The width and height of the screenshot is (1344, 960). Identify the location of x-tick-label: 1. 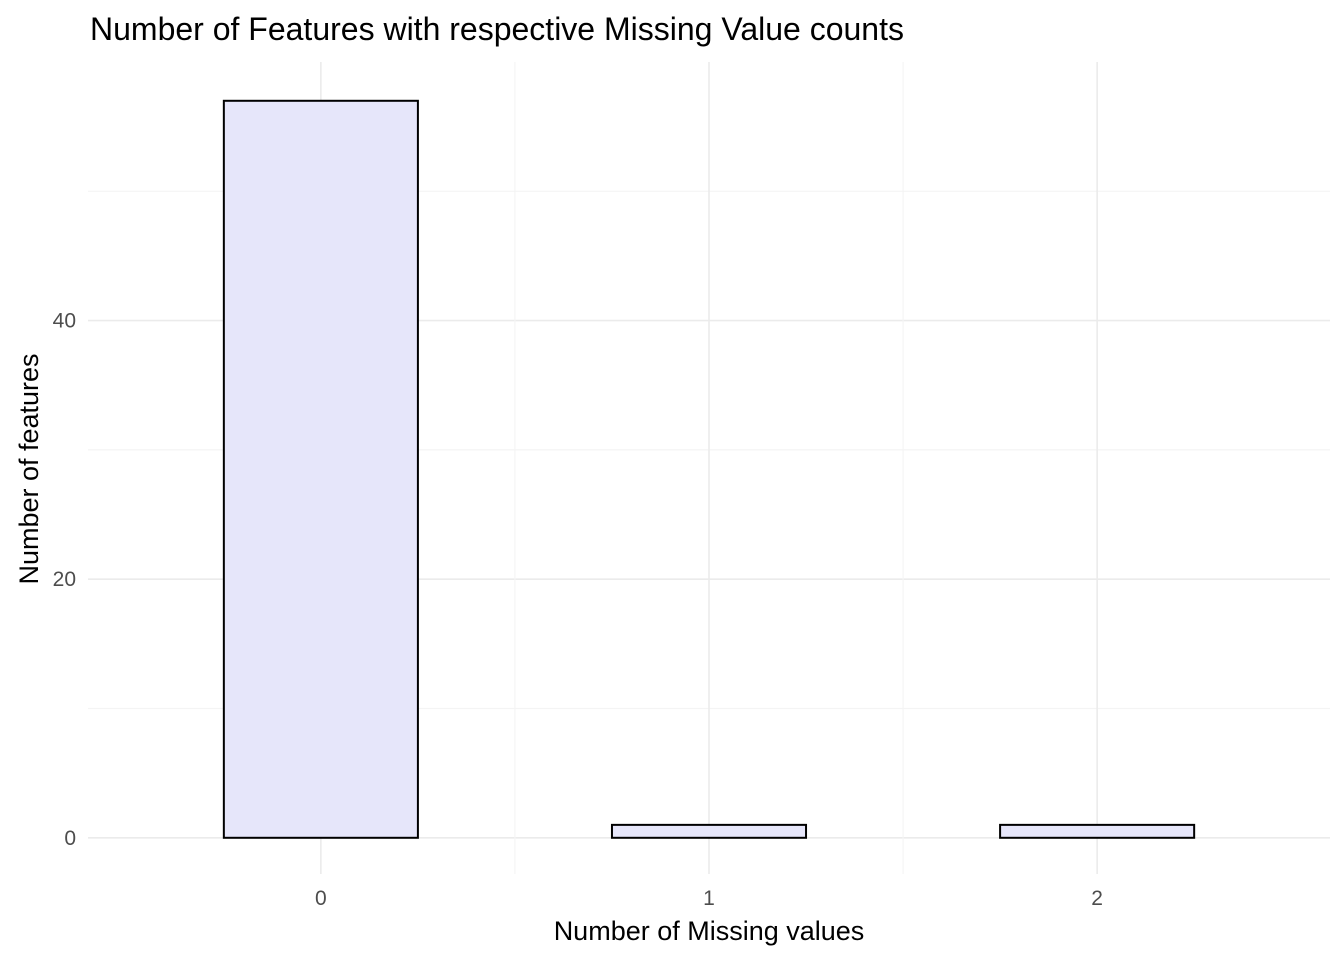
(709, 898).